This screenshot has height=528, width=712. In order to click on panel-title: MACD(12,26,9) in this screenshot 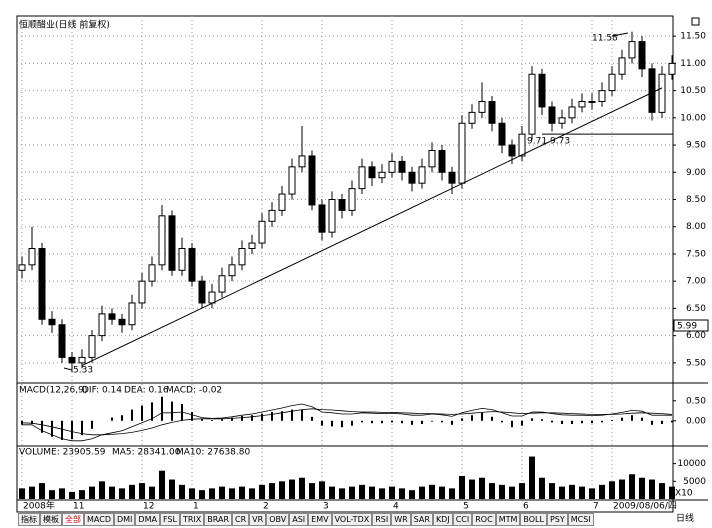, I will do `click(53, 391)`.